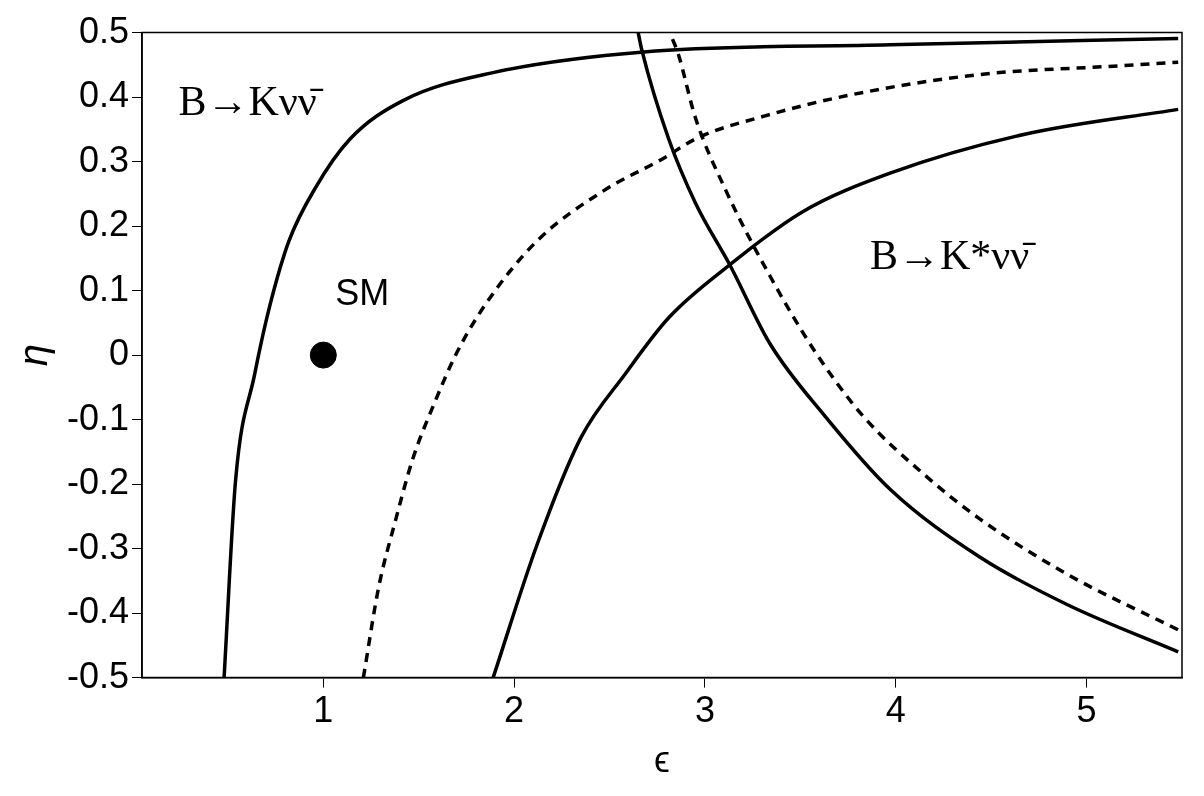 The width and height of the screenshot is (1204, 796). Describe the element at coordinates (98, 417) in the screenshot. I see `y-tick-label: -0.1` at that location.